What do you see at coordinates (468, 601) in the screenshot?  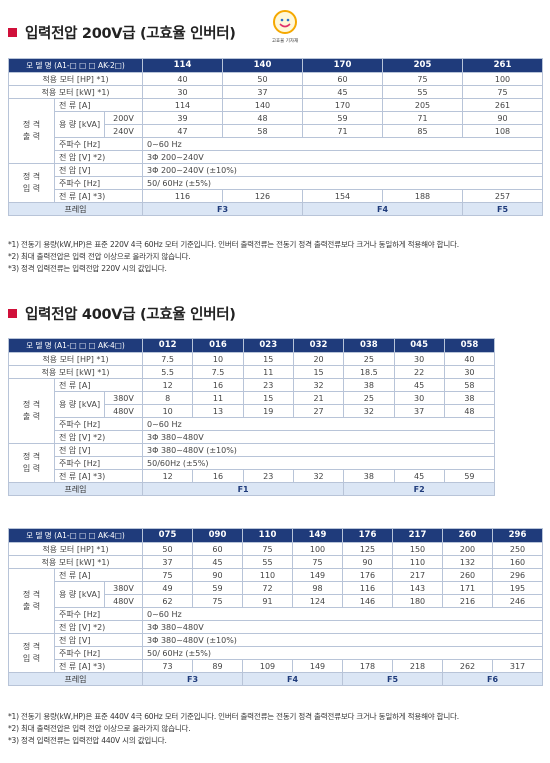 I see `table-cell: 216` at bounding box center [468, 601].